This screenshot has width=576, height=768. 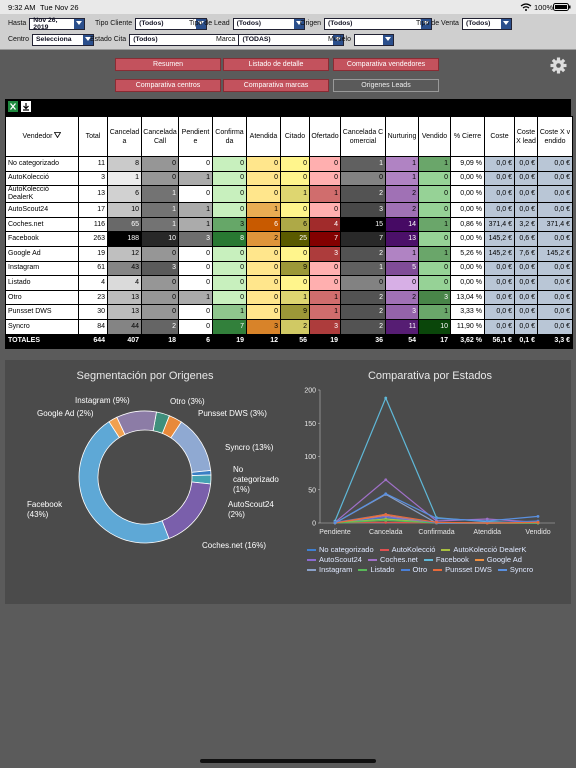 I want to click on table-cell: AutoScout24, so click(x=42, y=210).